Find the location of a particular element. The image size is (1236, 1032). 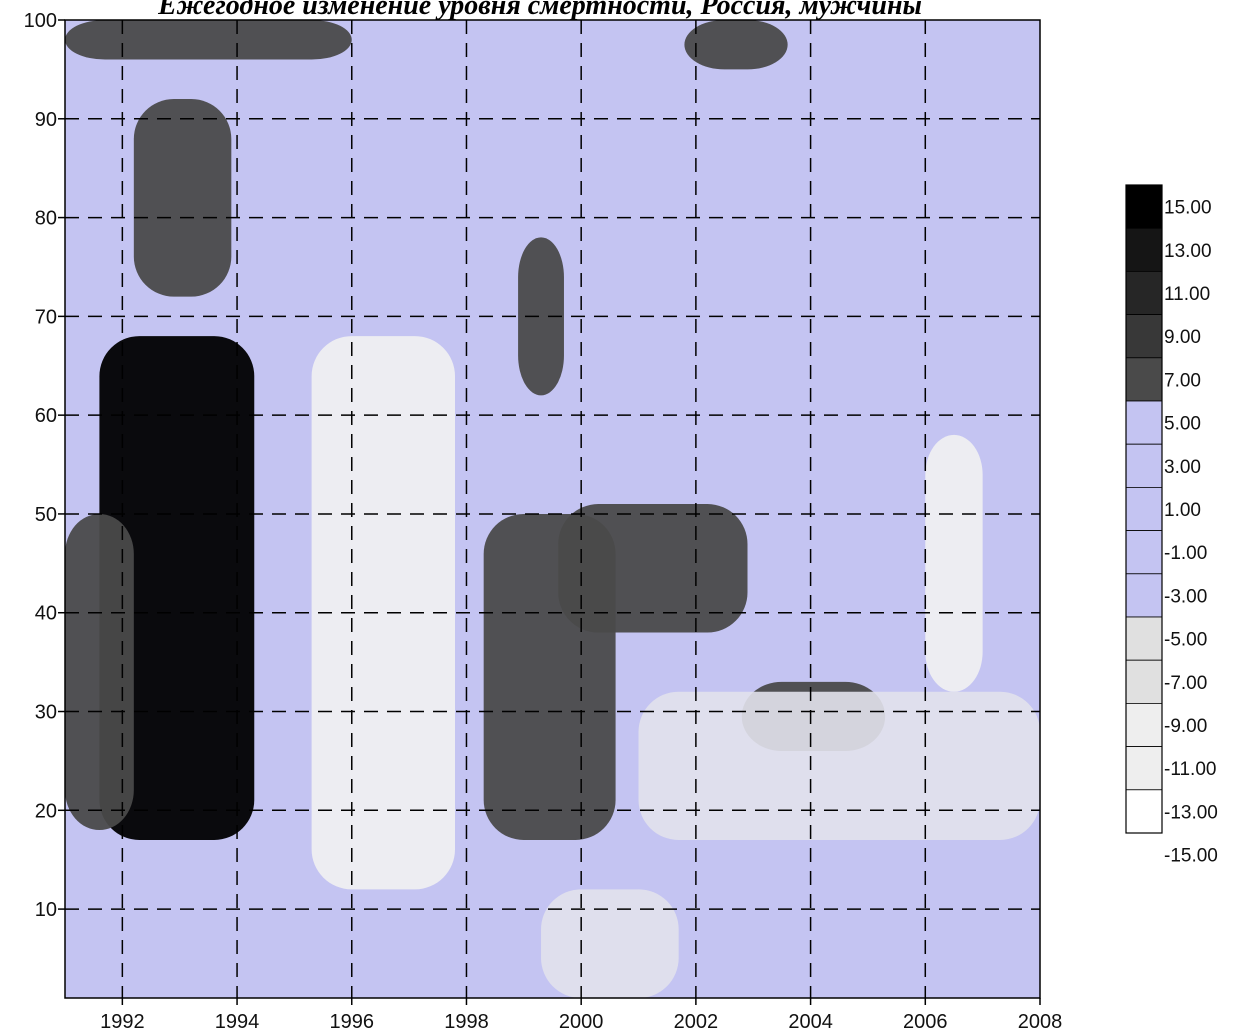

colorbar-label-6: 3.00 is located at coordinates (1182, 467).